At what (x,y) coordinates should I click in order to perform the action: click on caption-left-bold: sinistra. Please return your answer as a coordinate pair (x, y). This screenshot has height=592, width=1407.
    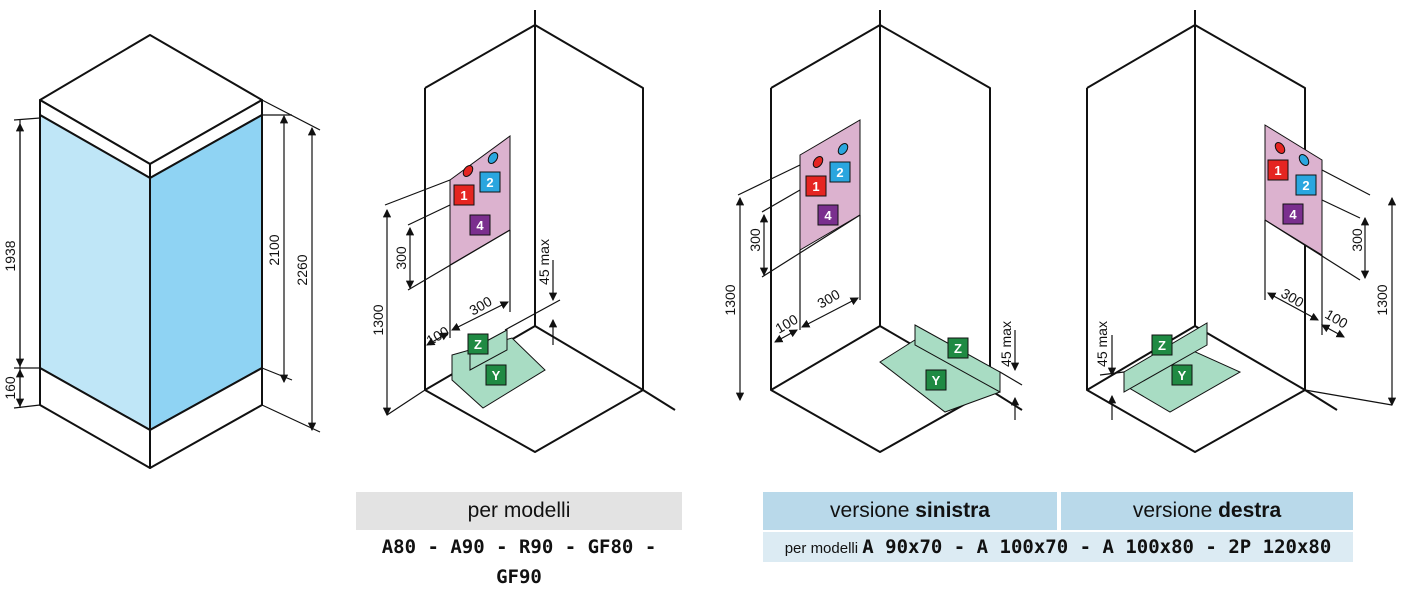
    Looking at the image, I should click on (952, 510).